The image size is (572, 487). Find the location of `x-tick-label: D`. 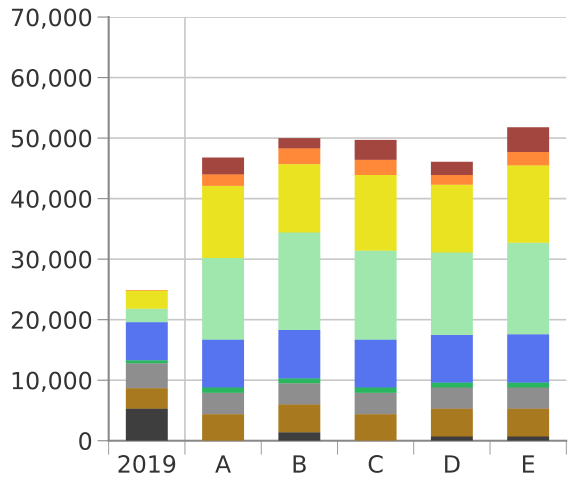

x-tick-label: D is located at coordinates (452, 464).